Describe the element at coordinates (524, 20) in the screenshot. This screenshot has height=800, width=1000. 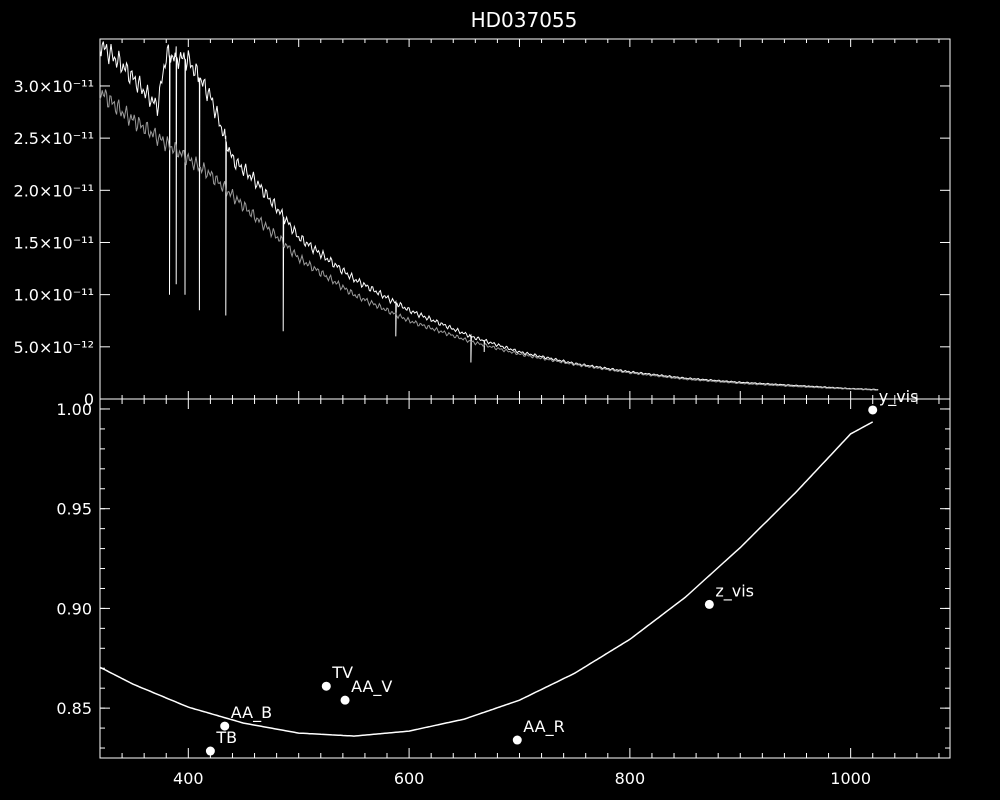
I see `chart-title: HD037055` at that location.